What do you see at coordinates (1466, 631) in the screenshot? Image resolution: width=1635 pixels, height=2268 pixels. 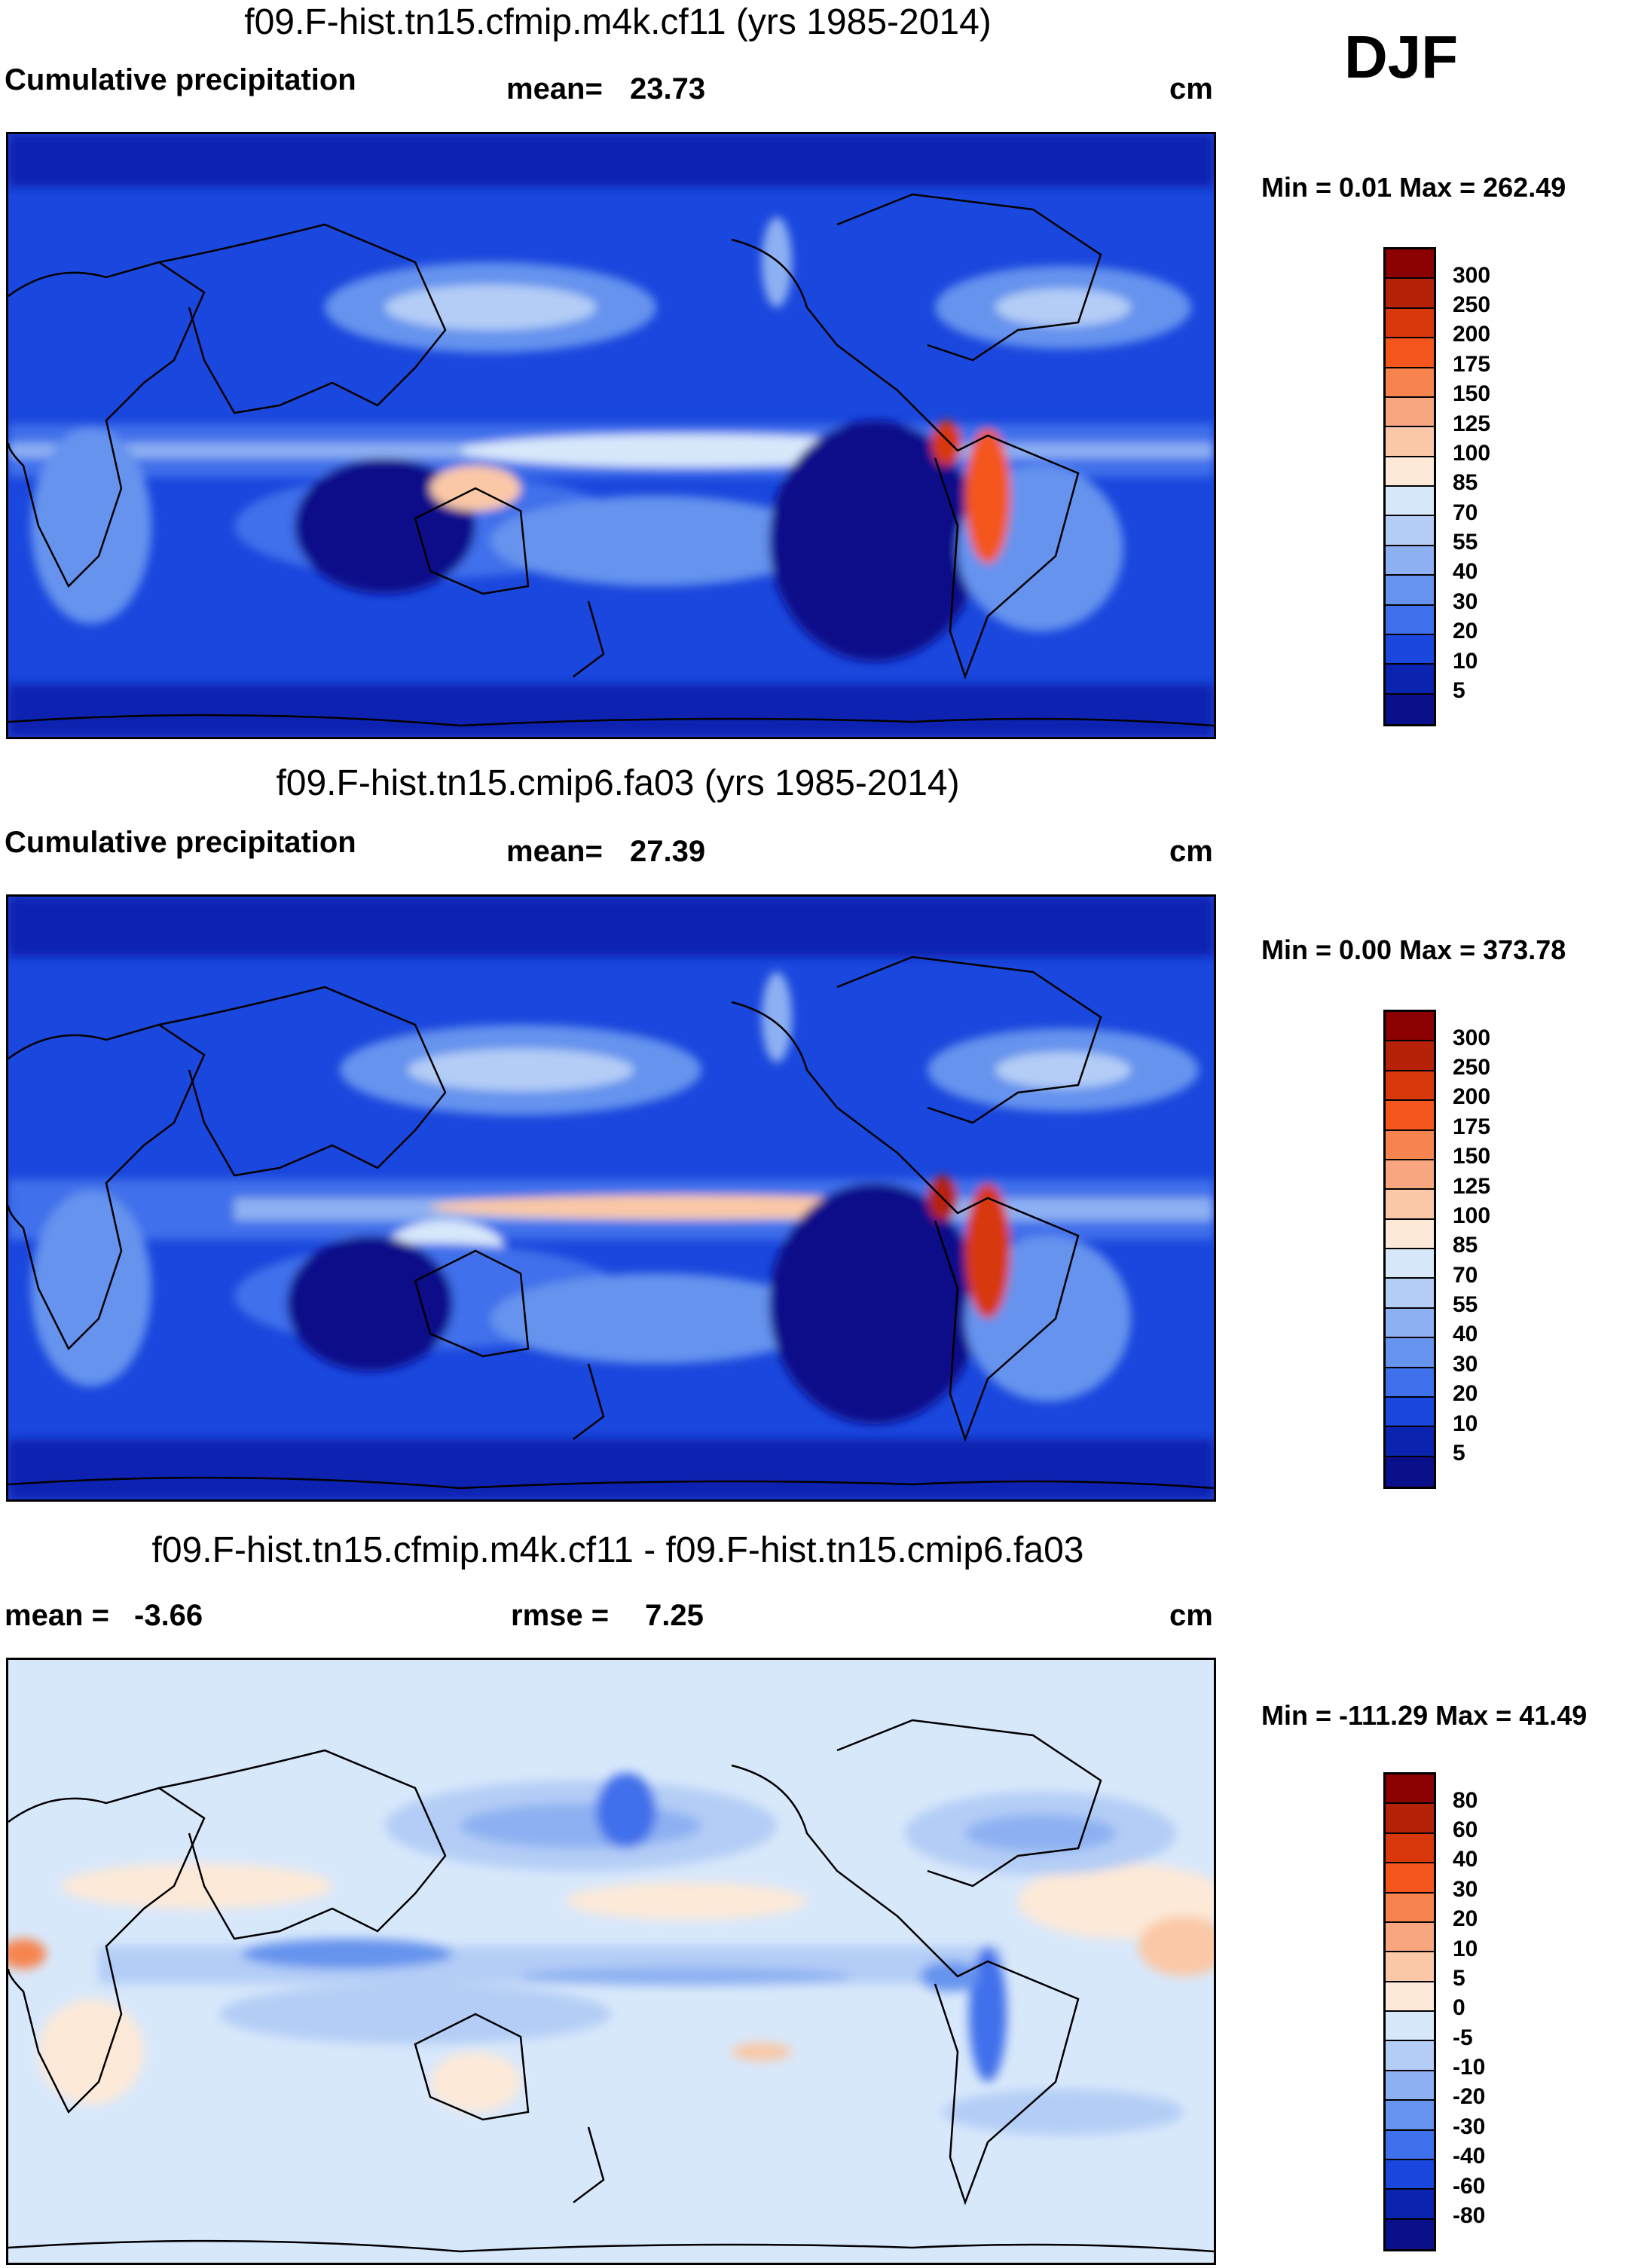 I see `panel1-colorbar-tick-label: 20` at bounding box center [1466, 631].